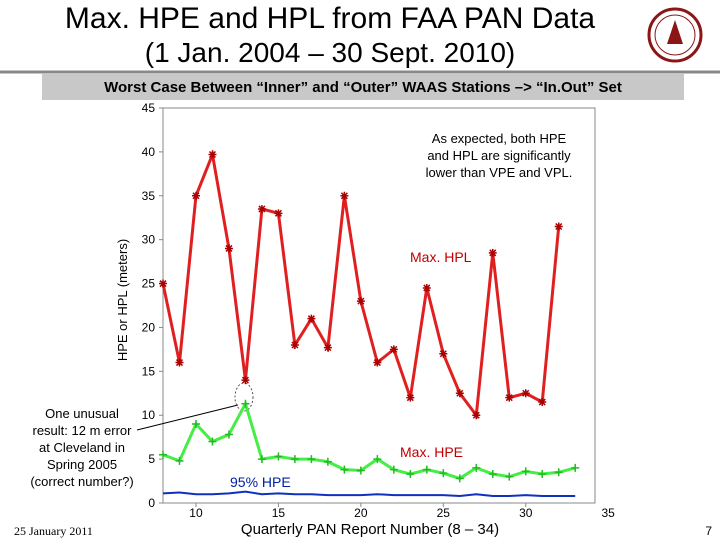  Describe the element at coordinates (151, 503) in the screenshot. I see `y-tick-label: 0` at that location.